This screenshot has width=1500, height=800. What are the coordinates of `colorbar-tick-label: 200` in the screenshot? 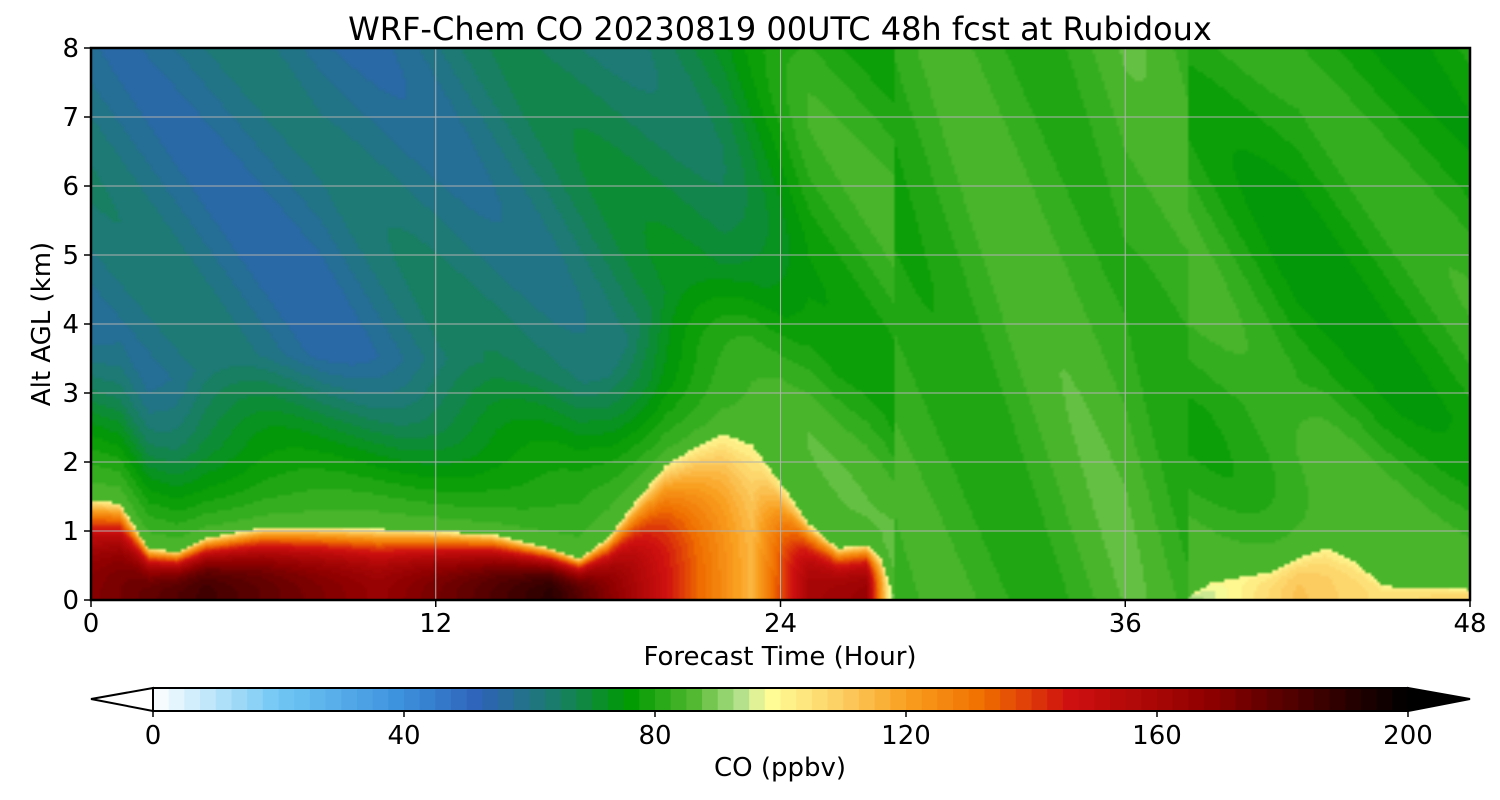 It's located at (1408, 736).